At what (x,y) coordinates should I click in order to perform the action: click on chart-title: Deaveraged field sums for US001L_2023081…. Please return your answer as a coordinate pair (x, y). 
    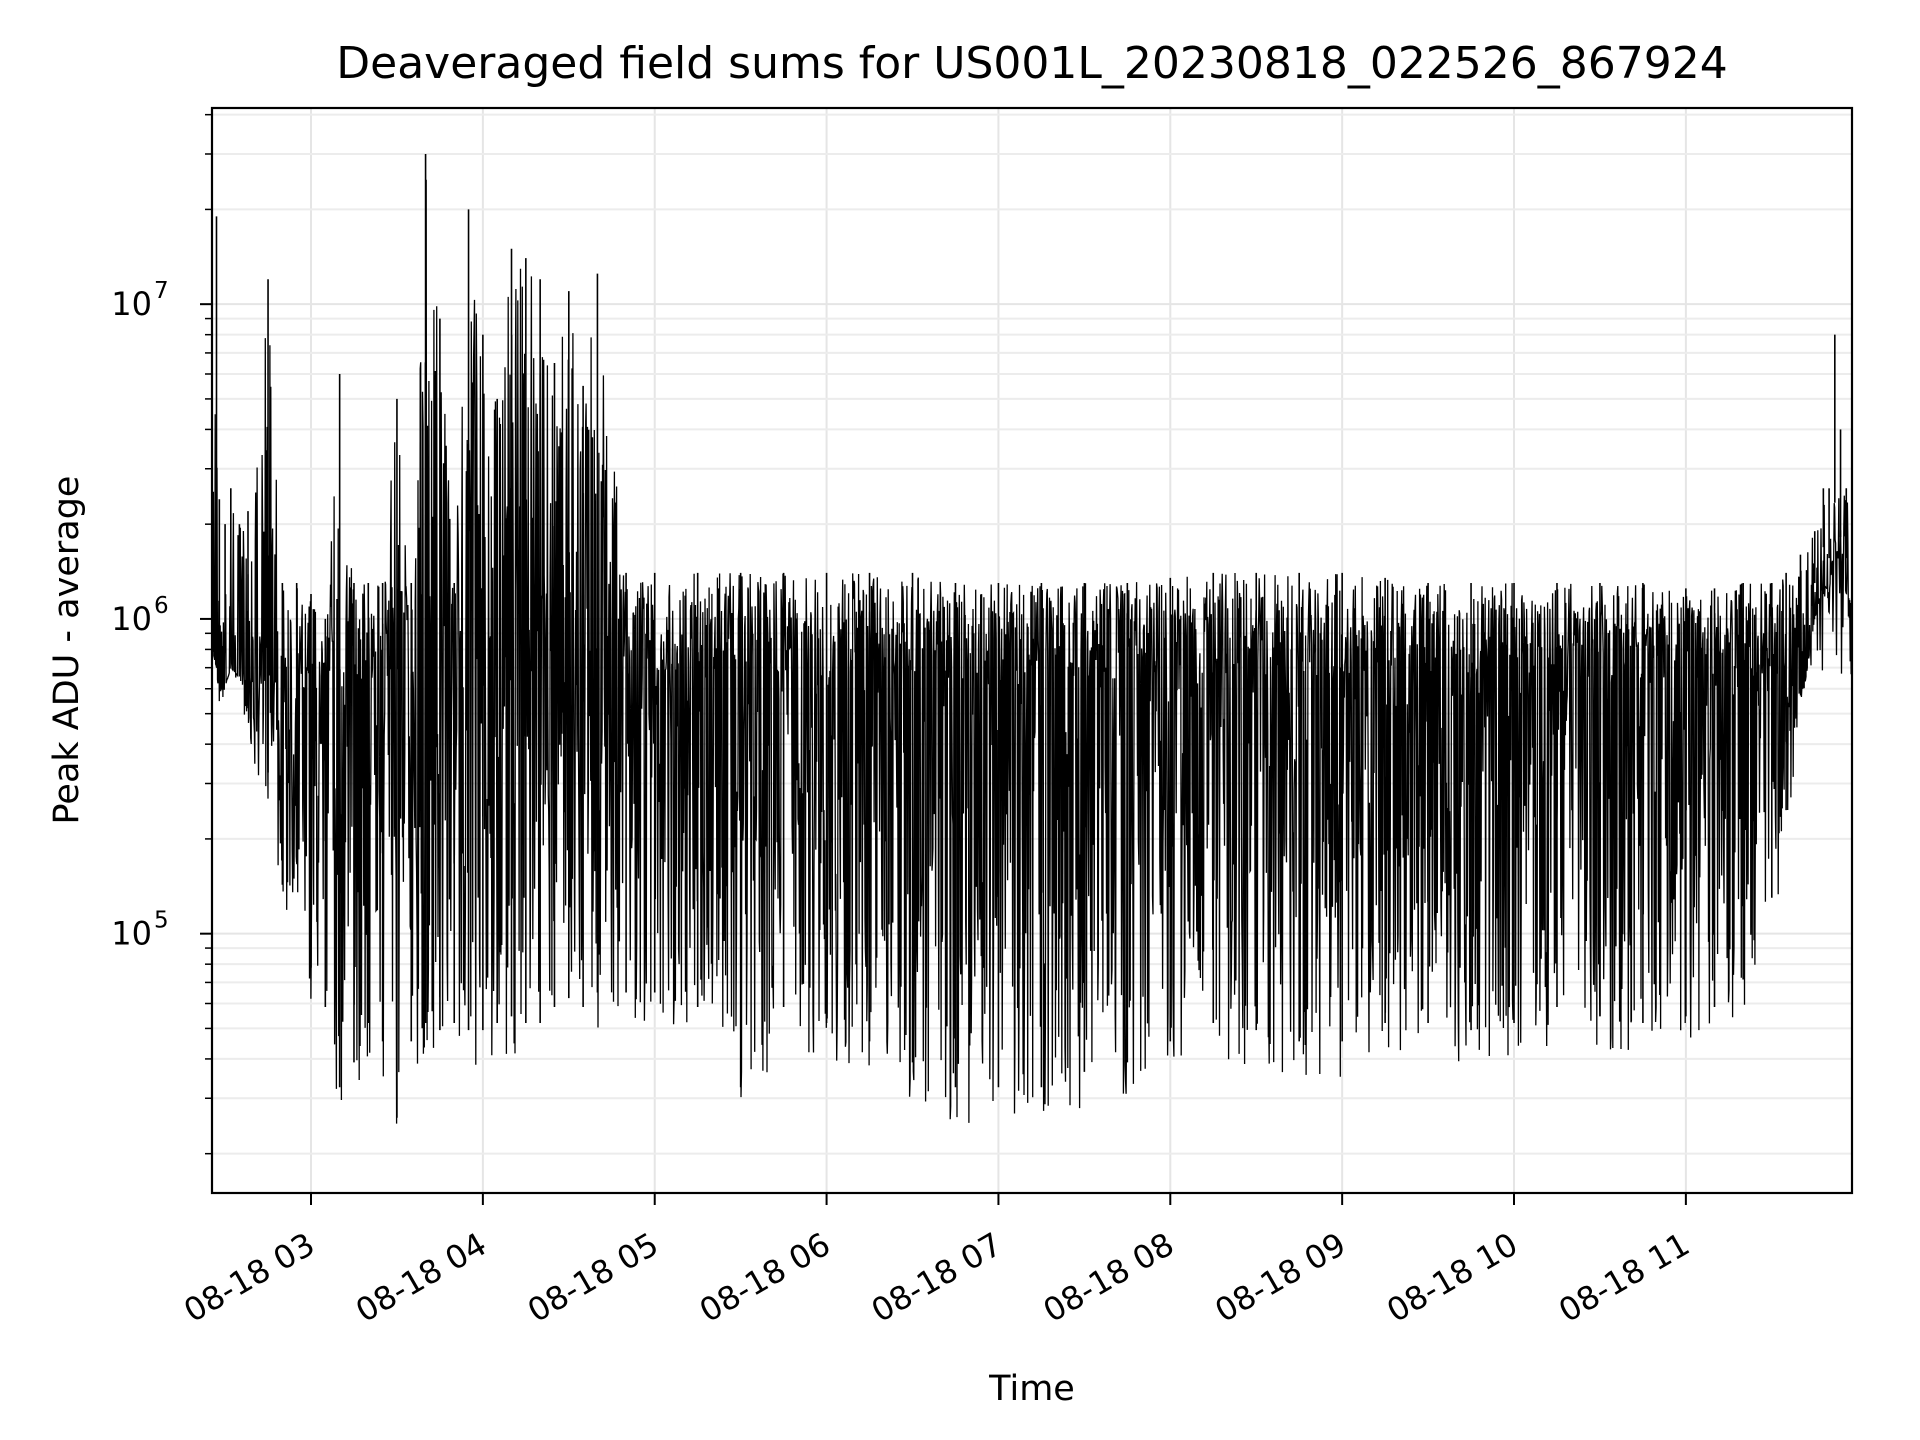
    Looking at the image, I should click on (1032, 63).